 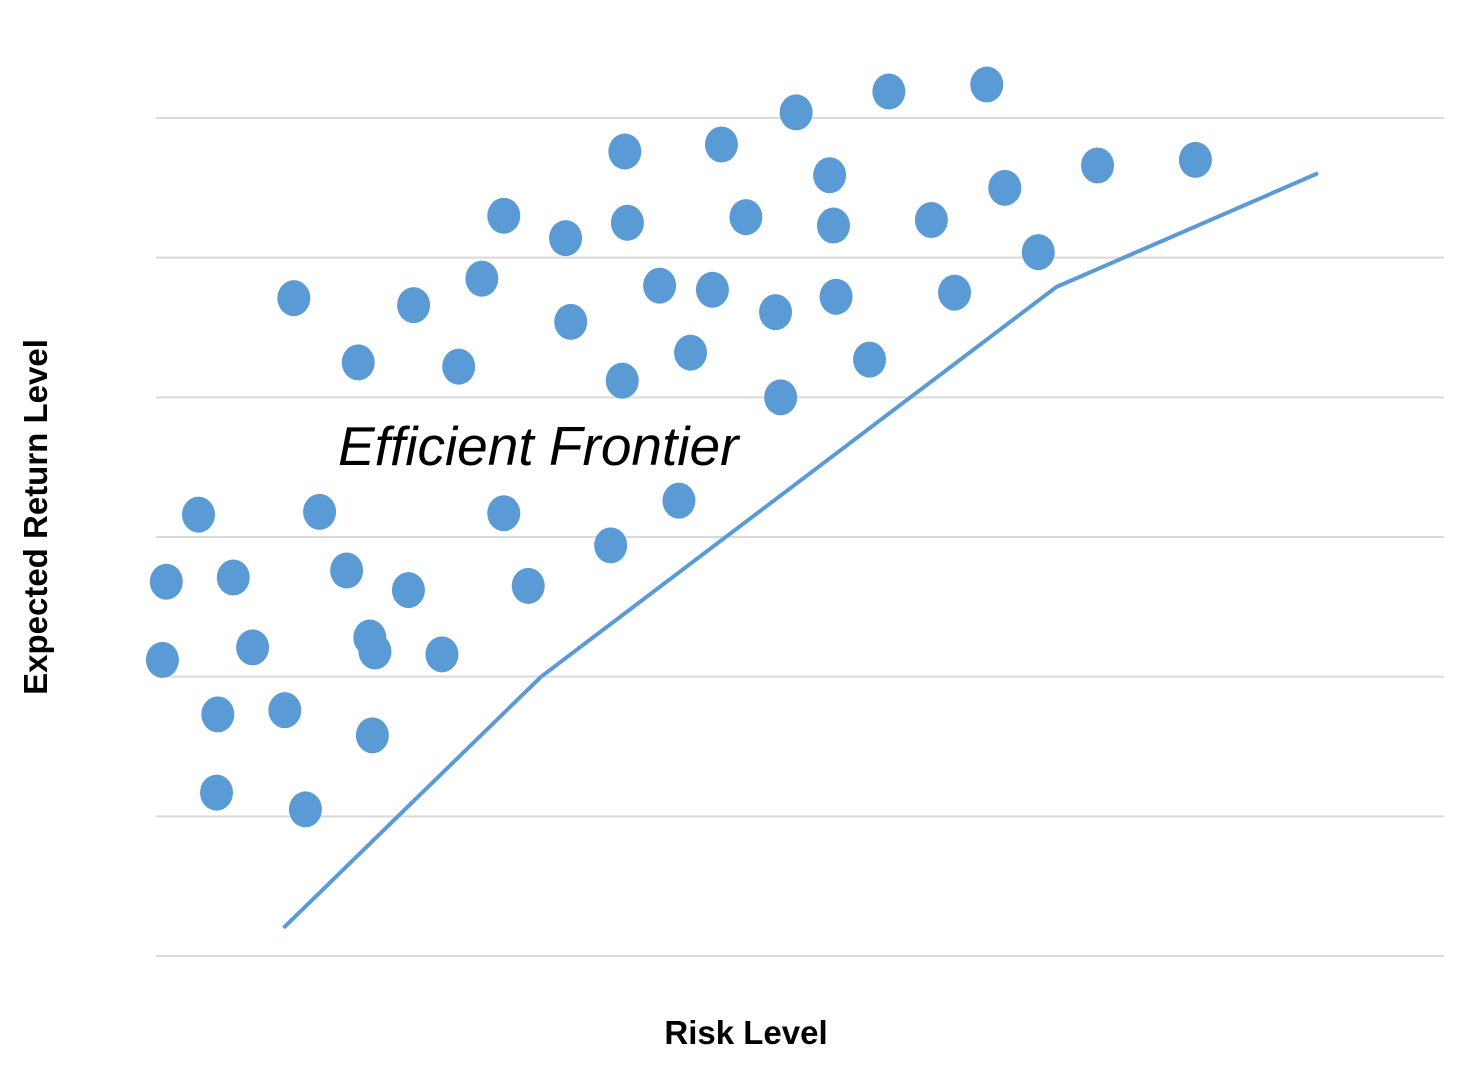 I want to click on x-axis-label: Risk Level, so click(x=746, y=1032).